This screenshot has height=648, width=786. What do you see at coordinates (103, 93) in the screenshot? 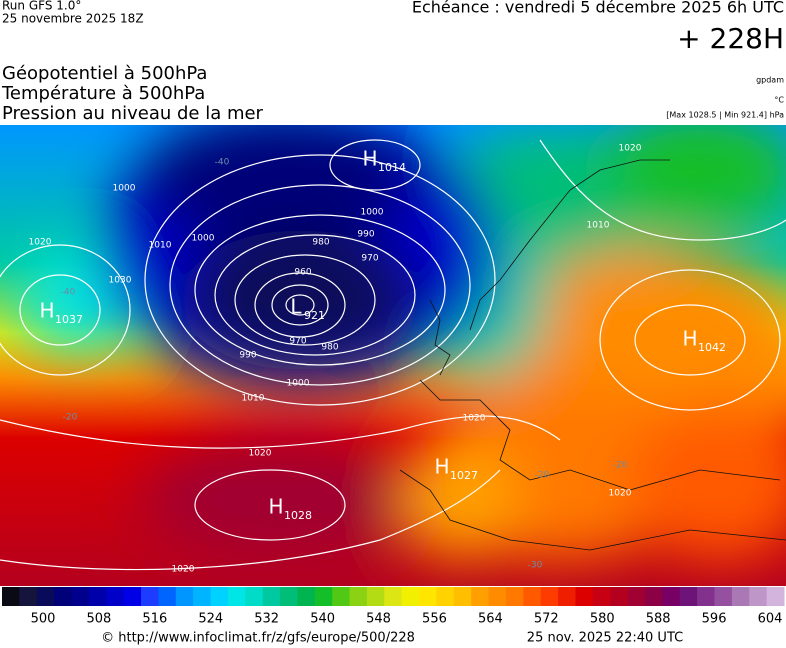
I see `legend-line: Température à 500hPa` at bounding box center [103, 93].